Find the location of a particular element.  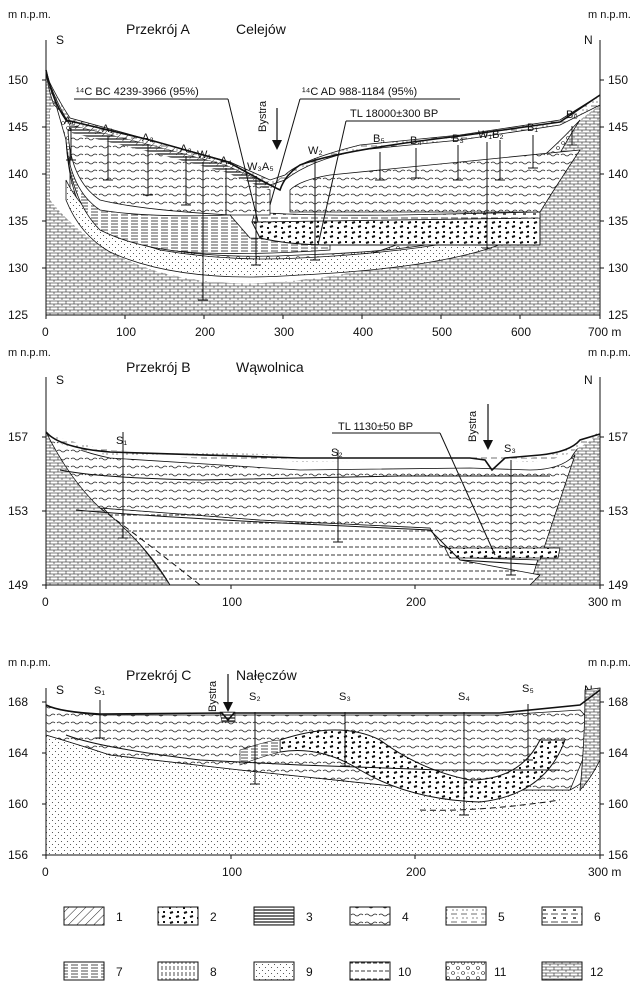

layer-7-c is located at coordinates (260, 752).